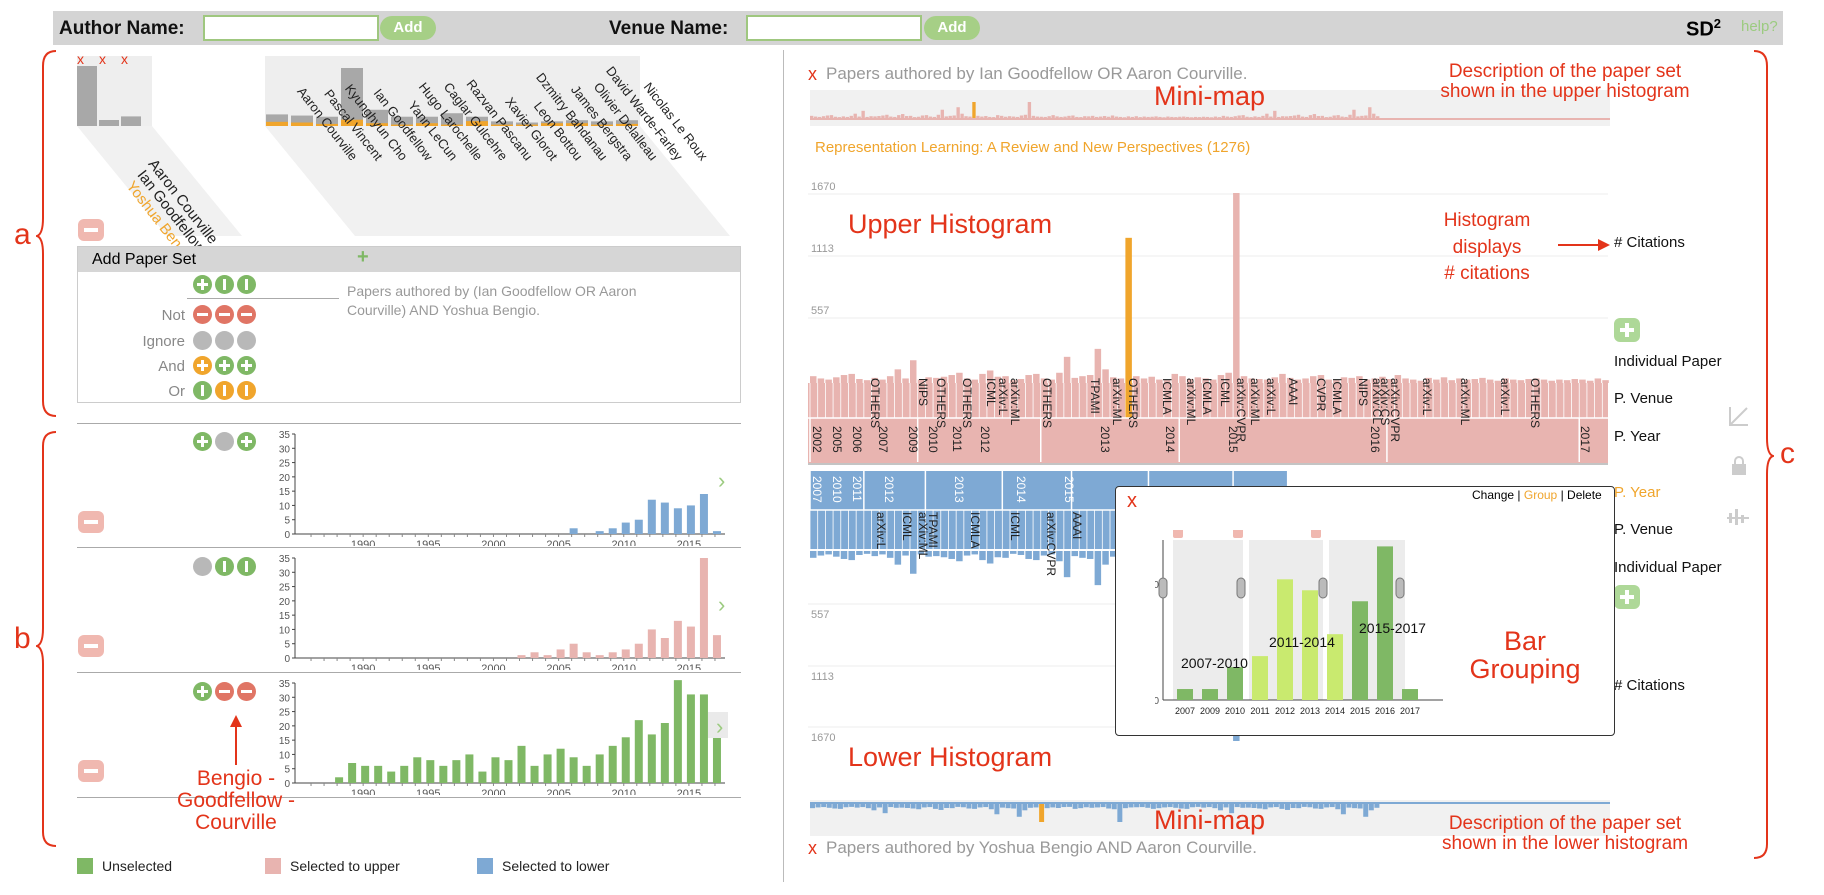  Describe the element at coordinates (452, 91) in the screenshot. I see `coauthors-hist` at that location.